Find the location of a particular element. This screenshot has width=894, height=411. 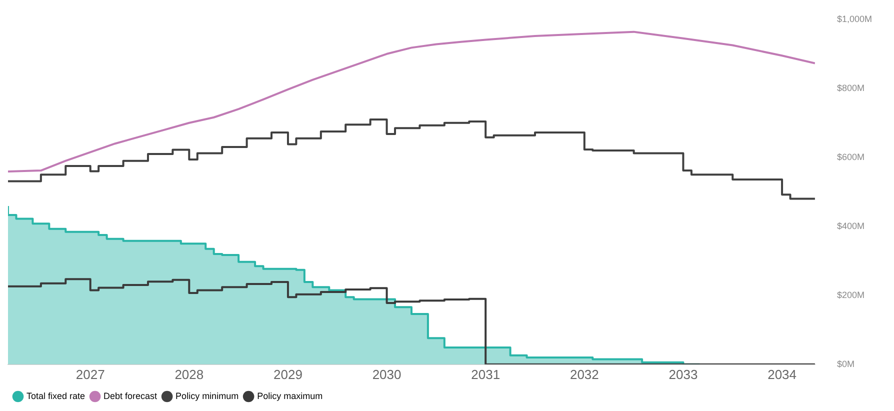

legend-label: Policy maximum is located at coordinates (290, 395).